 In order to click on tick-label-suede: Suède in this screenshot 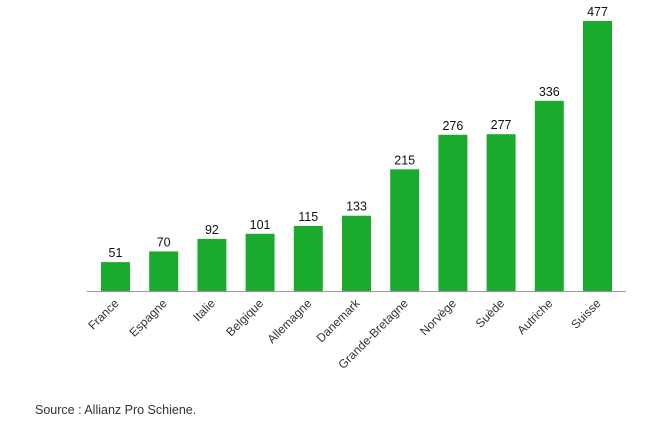, I will do `click(490, 313)`.